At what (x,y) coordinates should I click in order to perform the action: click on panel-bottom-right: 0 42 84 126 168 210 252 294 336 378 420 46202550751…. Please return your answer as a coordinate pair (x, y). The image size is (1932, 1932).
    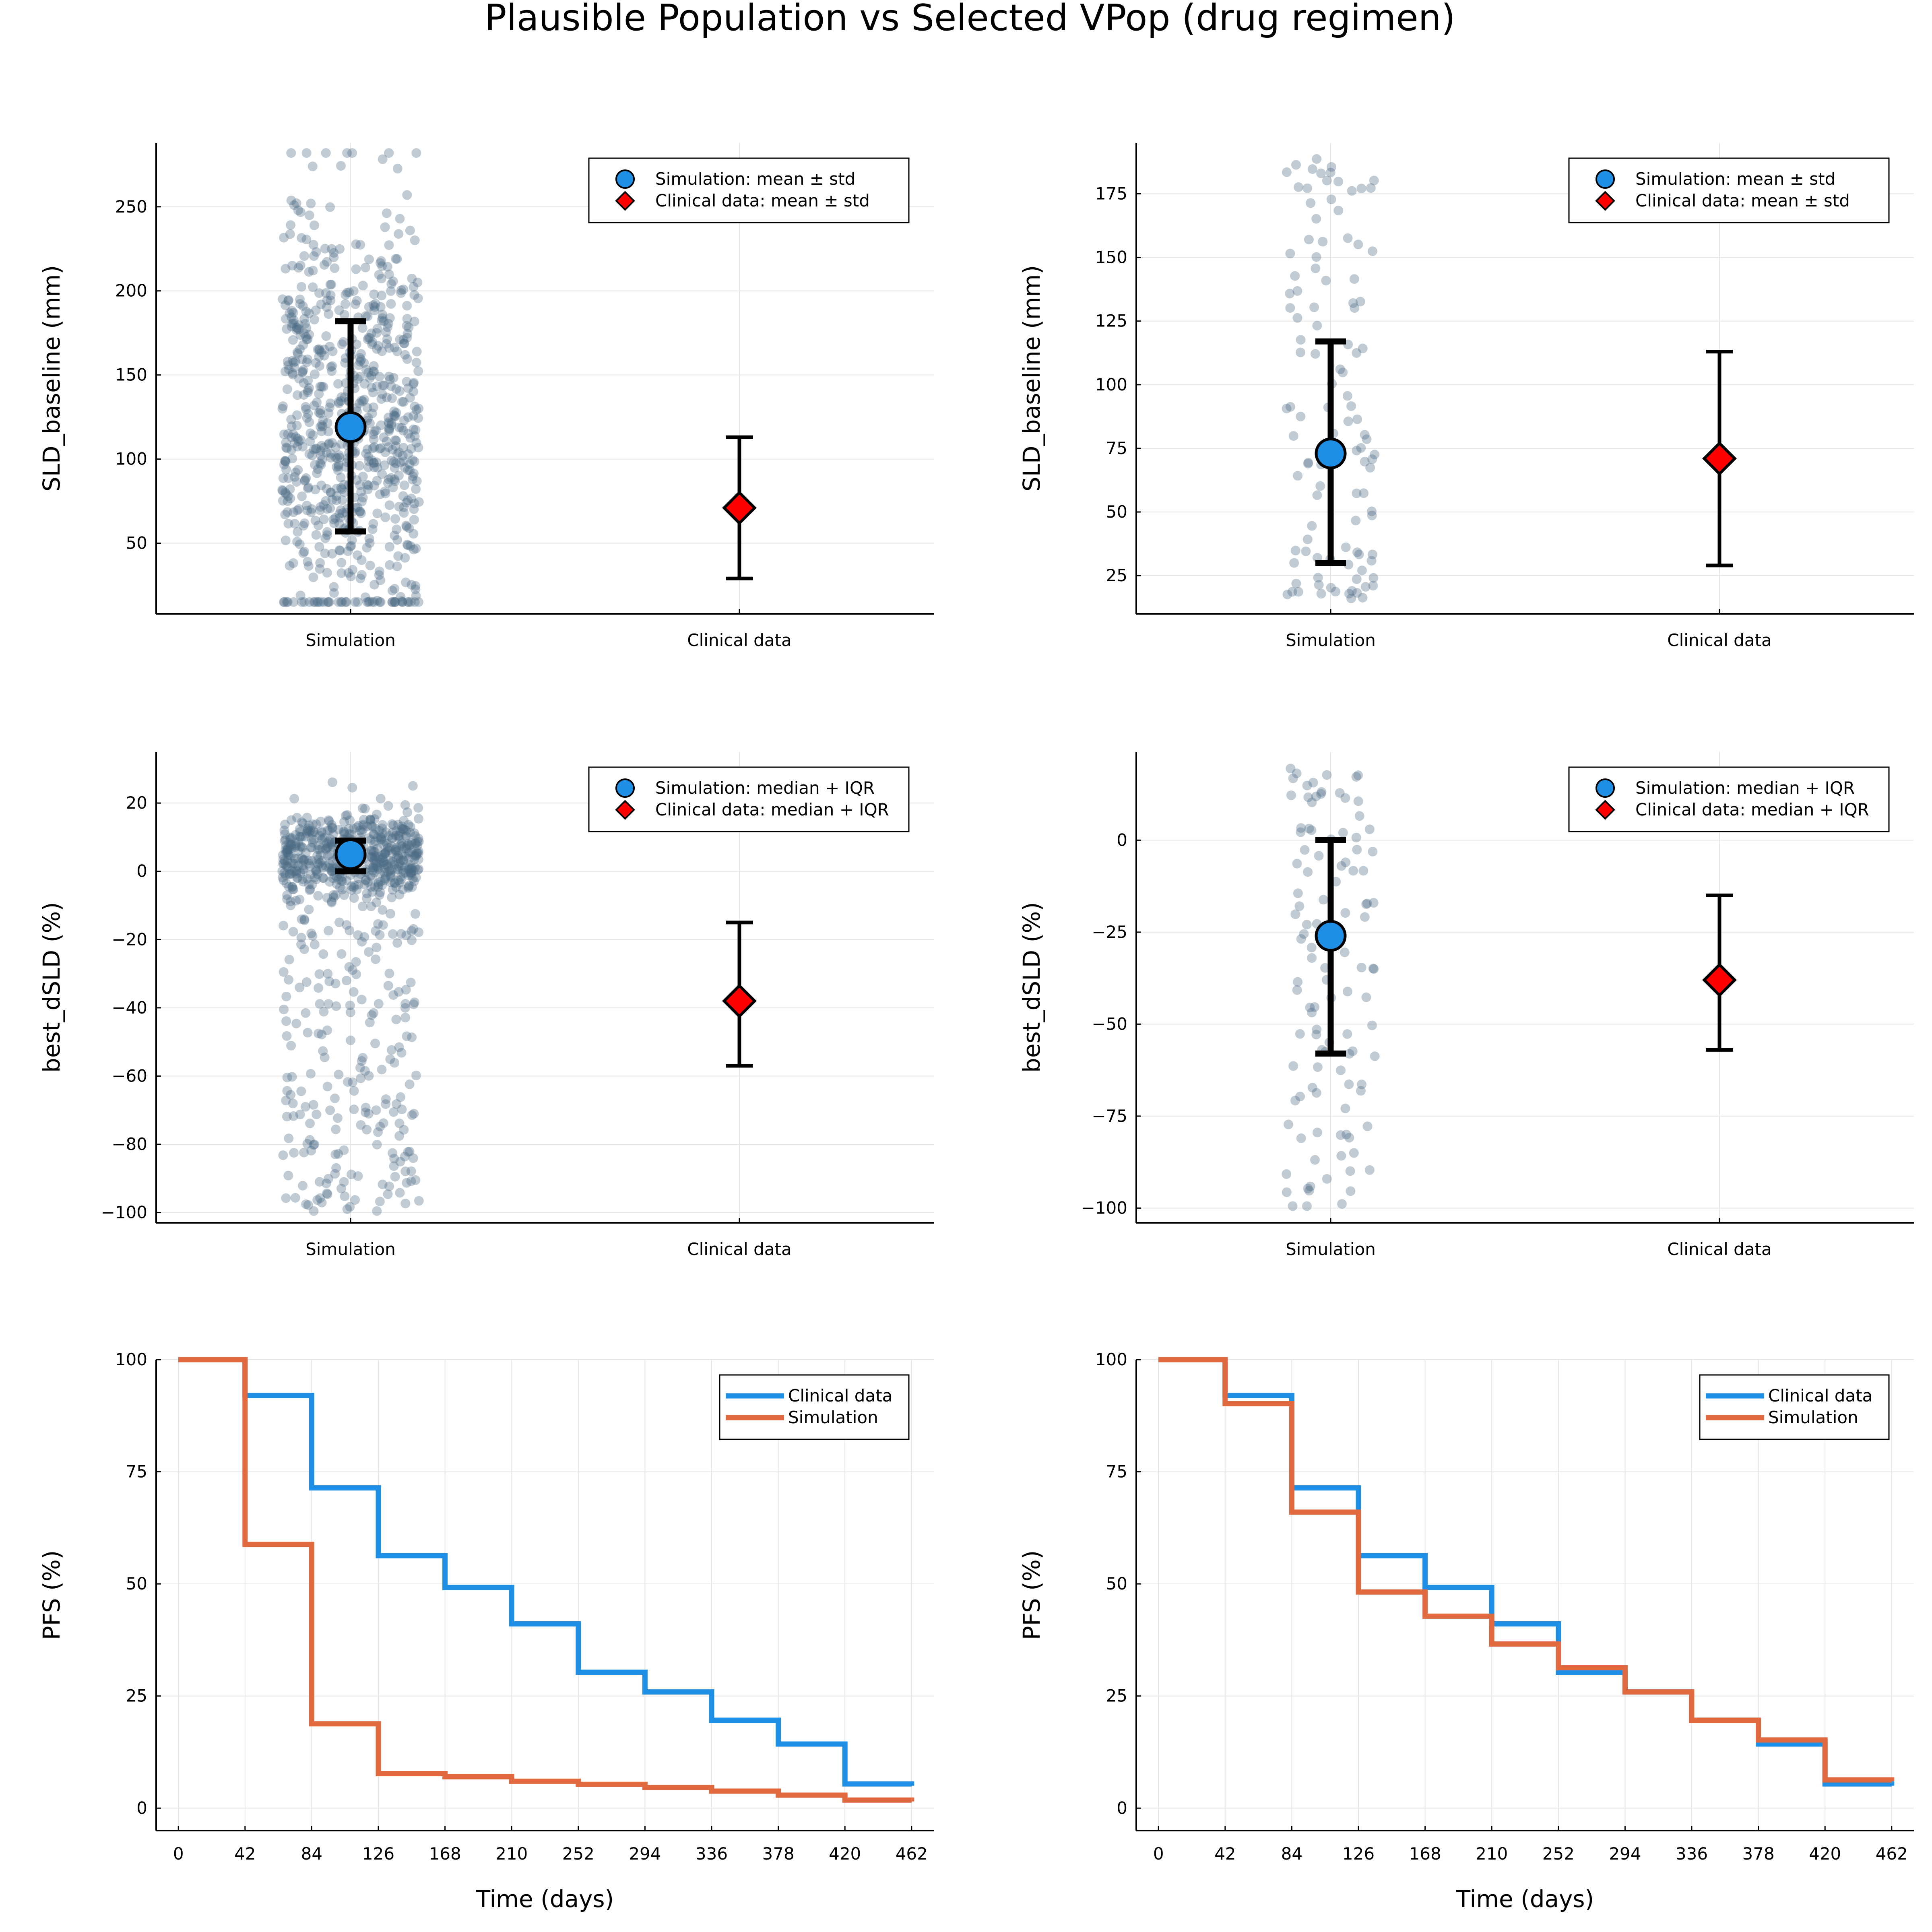
    Looking at the image, I should click on (1466, 1631).